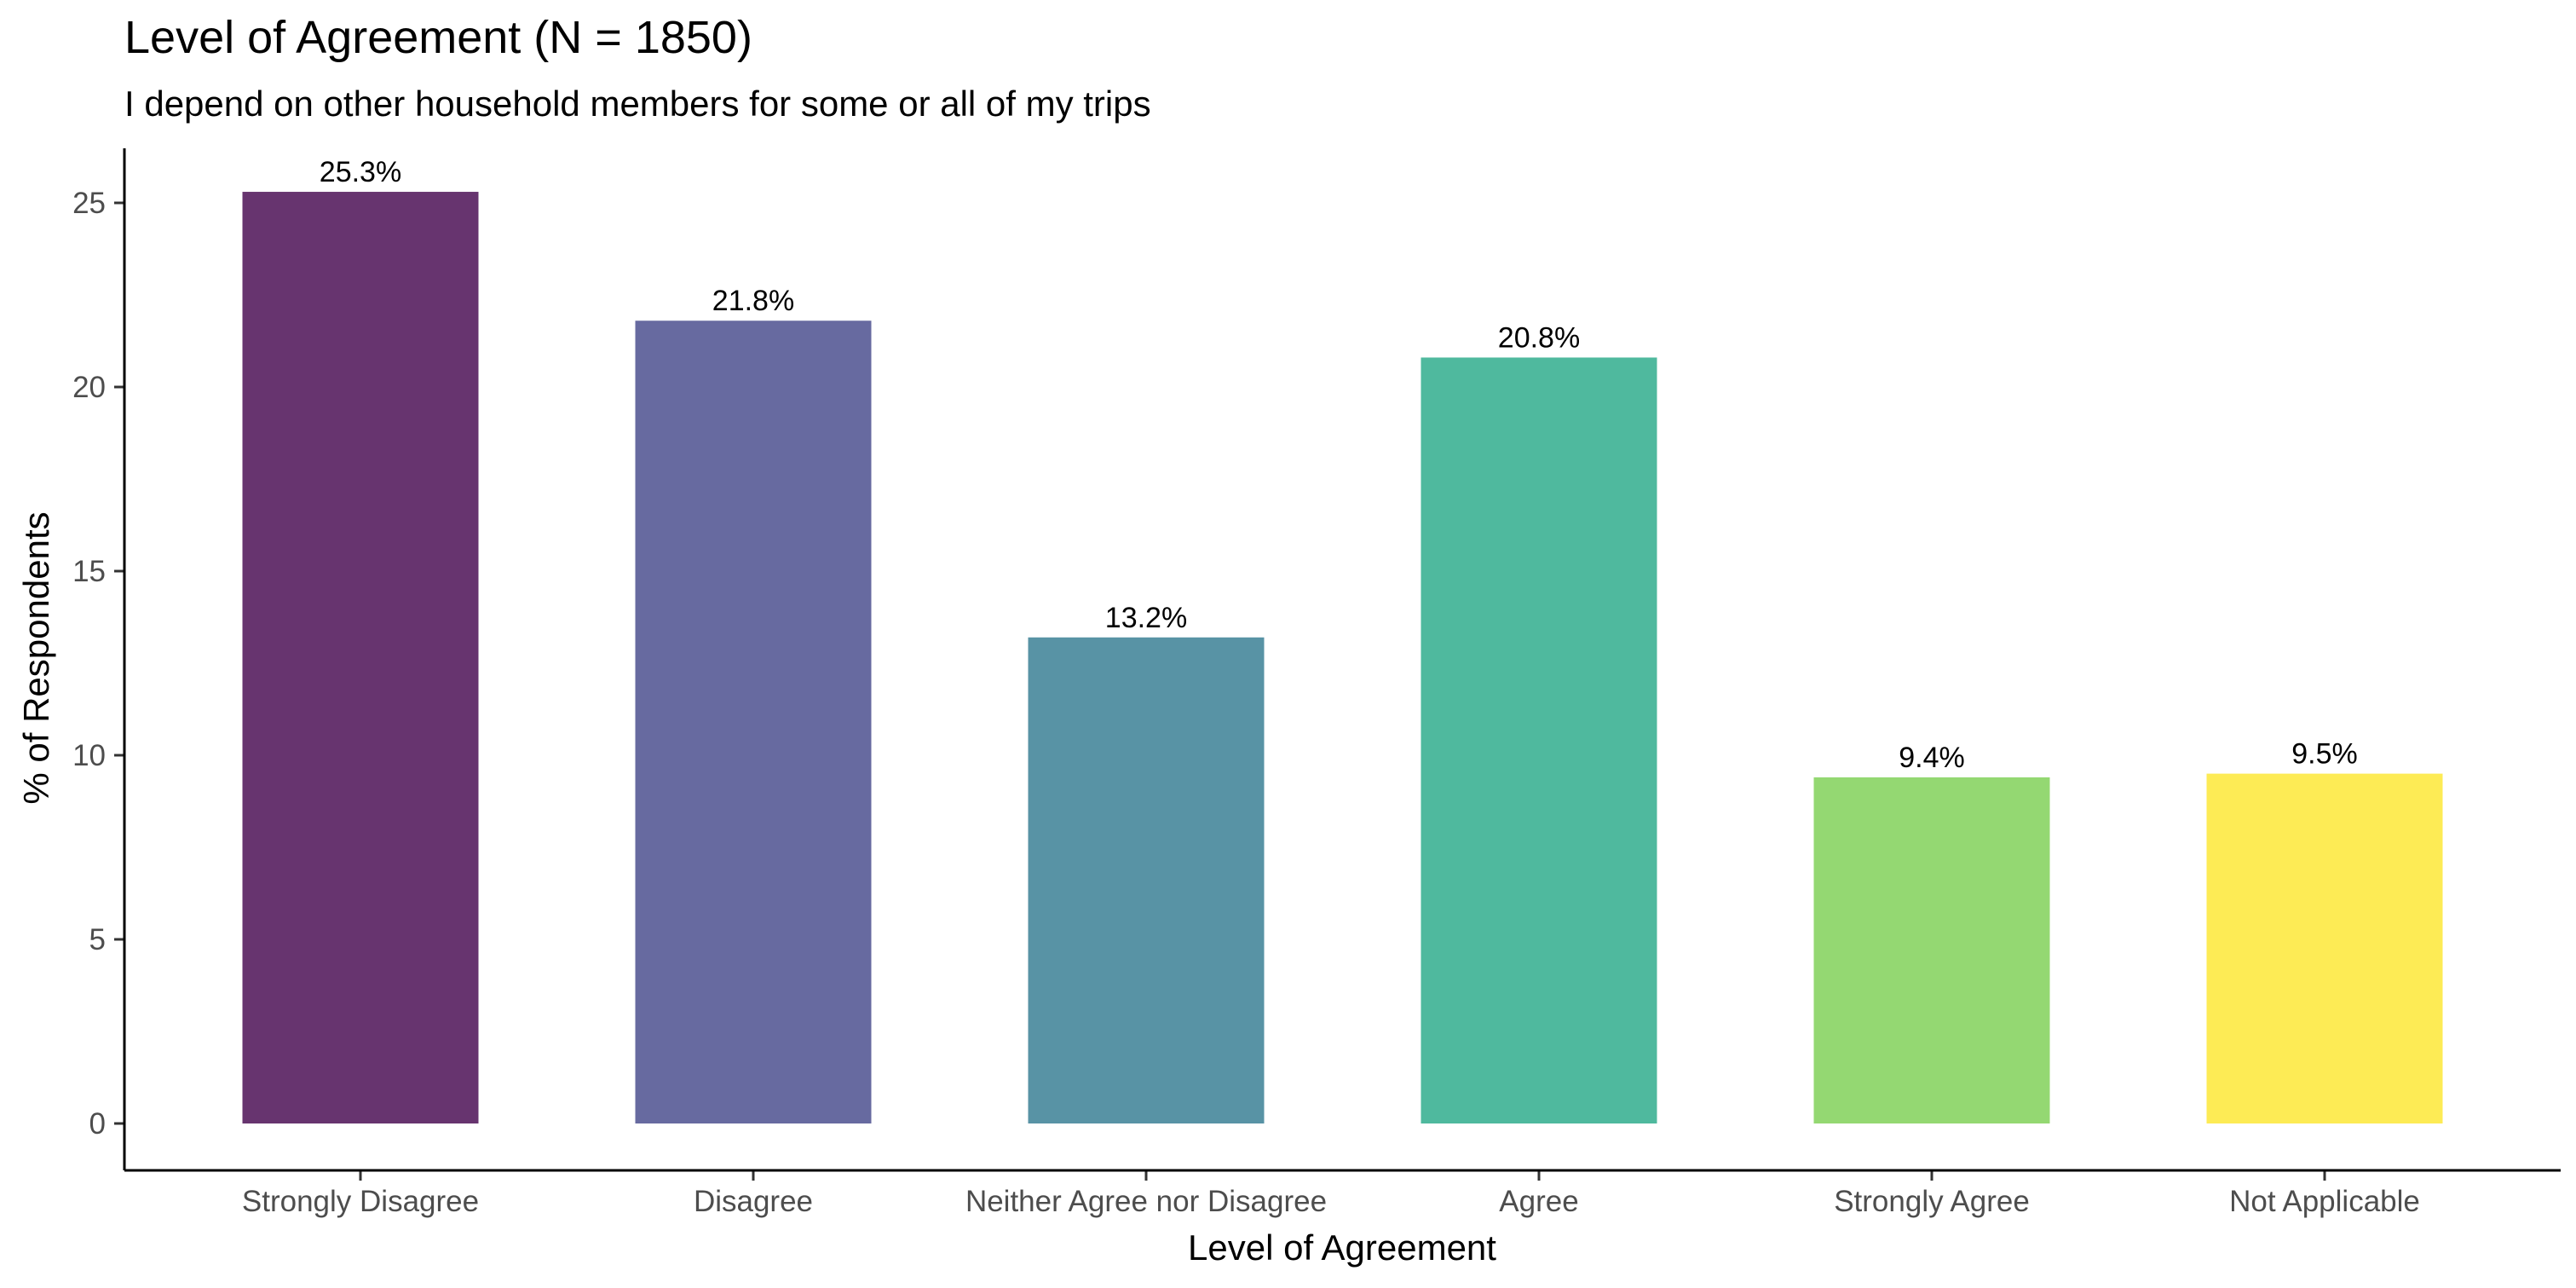 Image resolution: width=2576 pixels, height=1288 pixels. Describe the element at coordinates (89, 203) in the screenshot. I see `y-tick-label-5: 25` at that location.